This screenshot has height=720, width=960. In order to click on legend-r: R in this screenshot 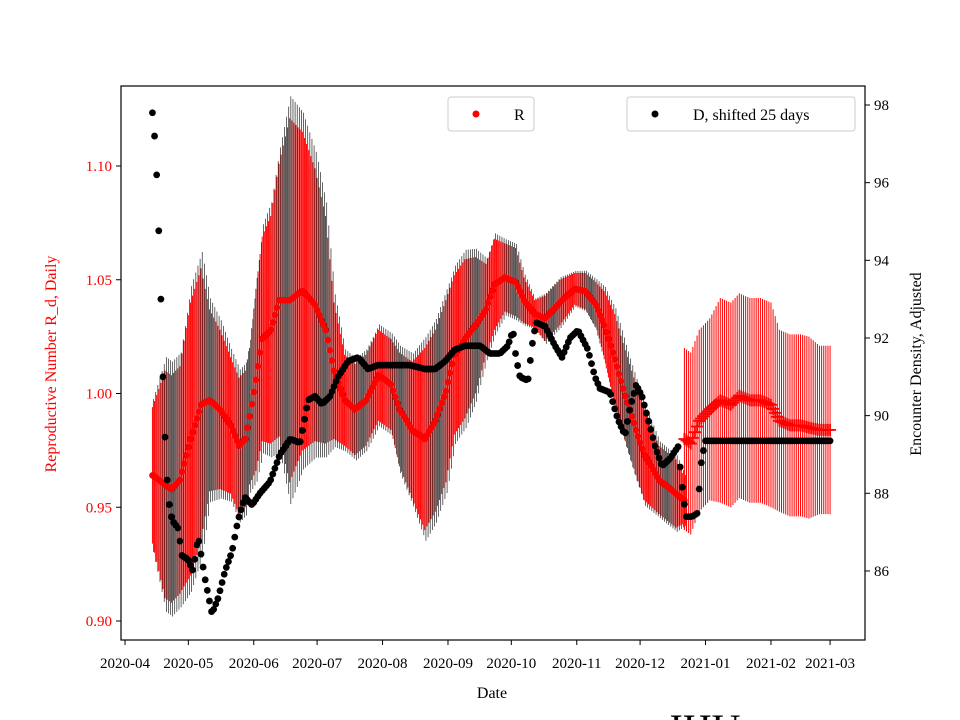, I will do `click(491, 114)`.